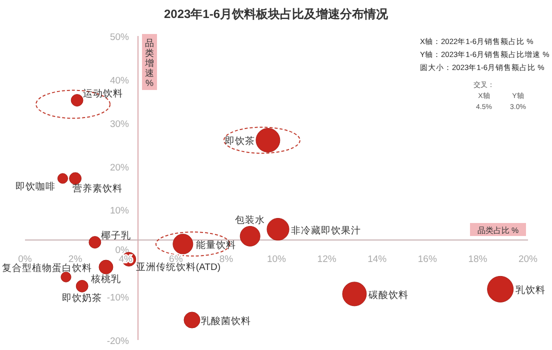  I want to click on x-tick-label: 2%, so click(75, 259).